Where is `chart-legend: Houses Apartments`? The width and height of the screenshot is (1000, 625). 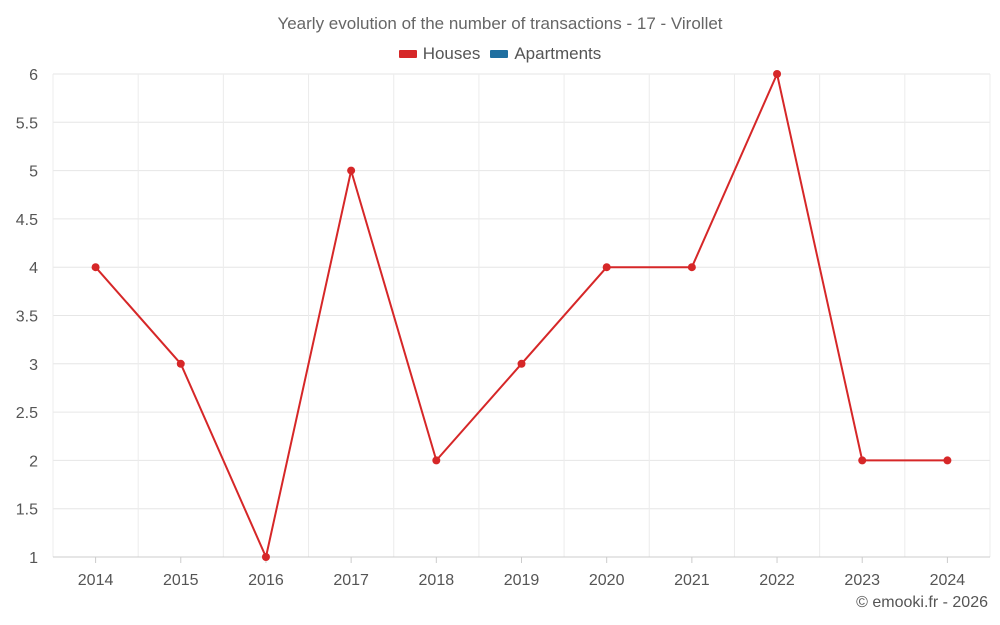 chart-legend: Houses Apartments is located at coordinates (500, 54).